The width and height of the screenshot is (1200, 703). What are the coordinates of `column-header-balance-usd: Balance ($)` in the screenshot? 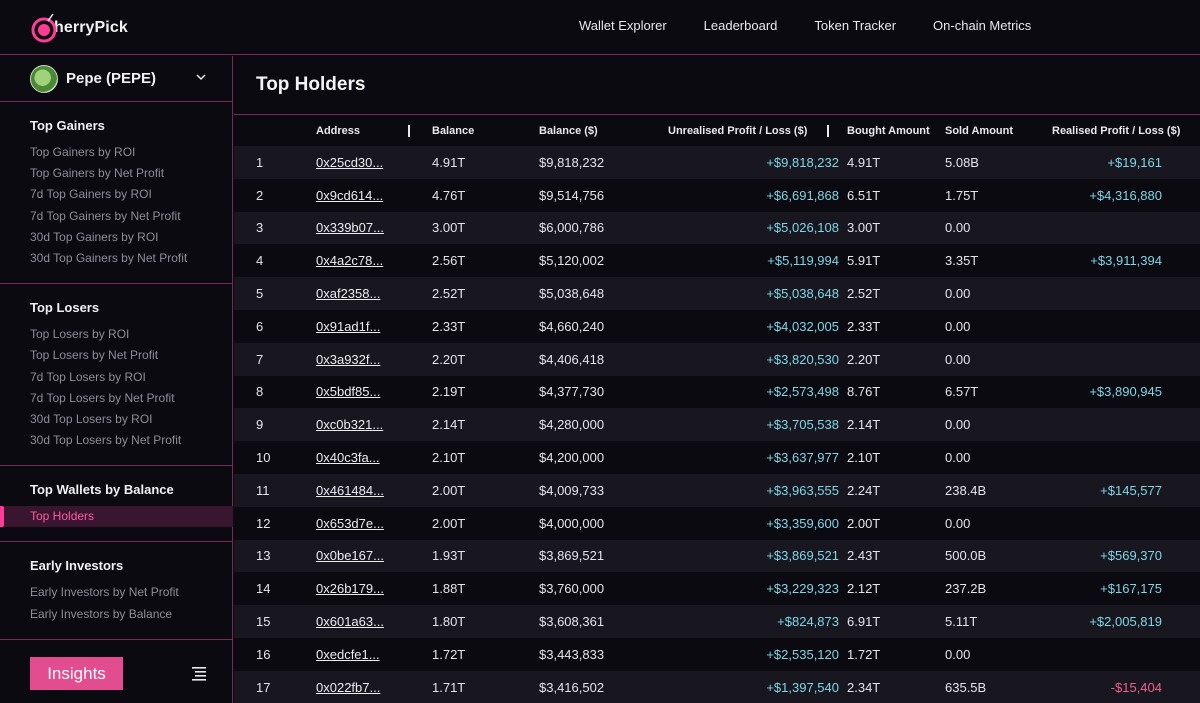 It's located at (600, 131).